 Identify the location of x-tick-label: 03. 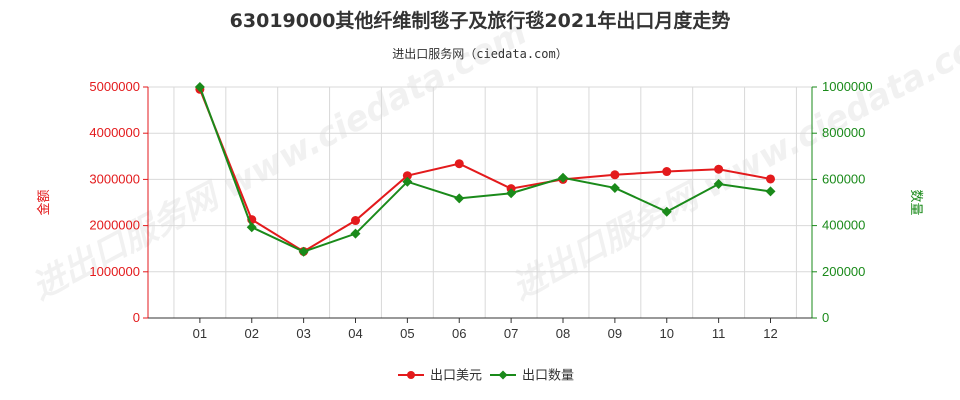
(303, 333).